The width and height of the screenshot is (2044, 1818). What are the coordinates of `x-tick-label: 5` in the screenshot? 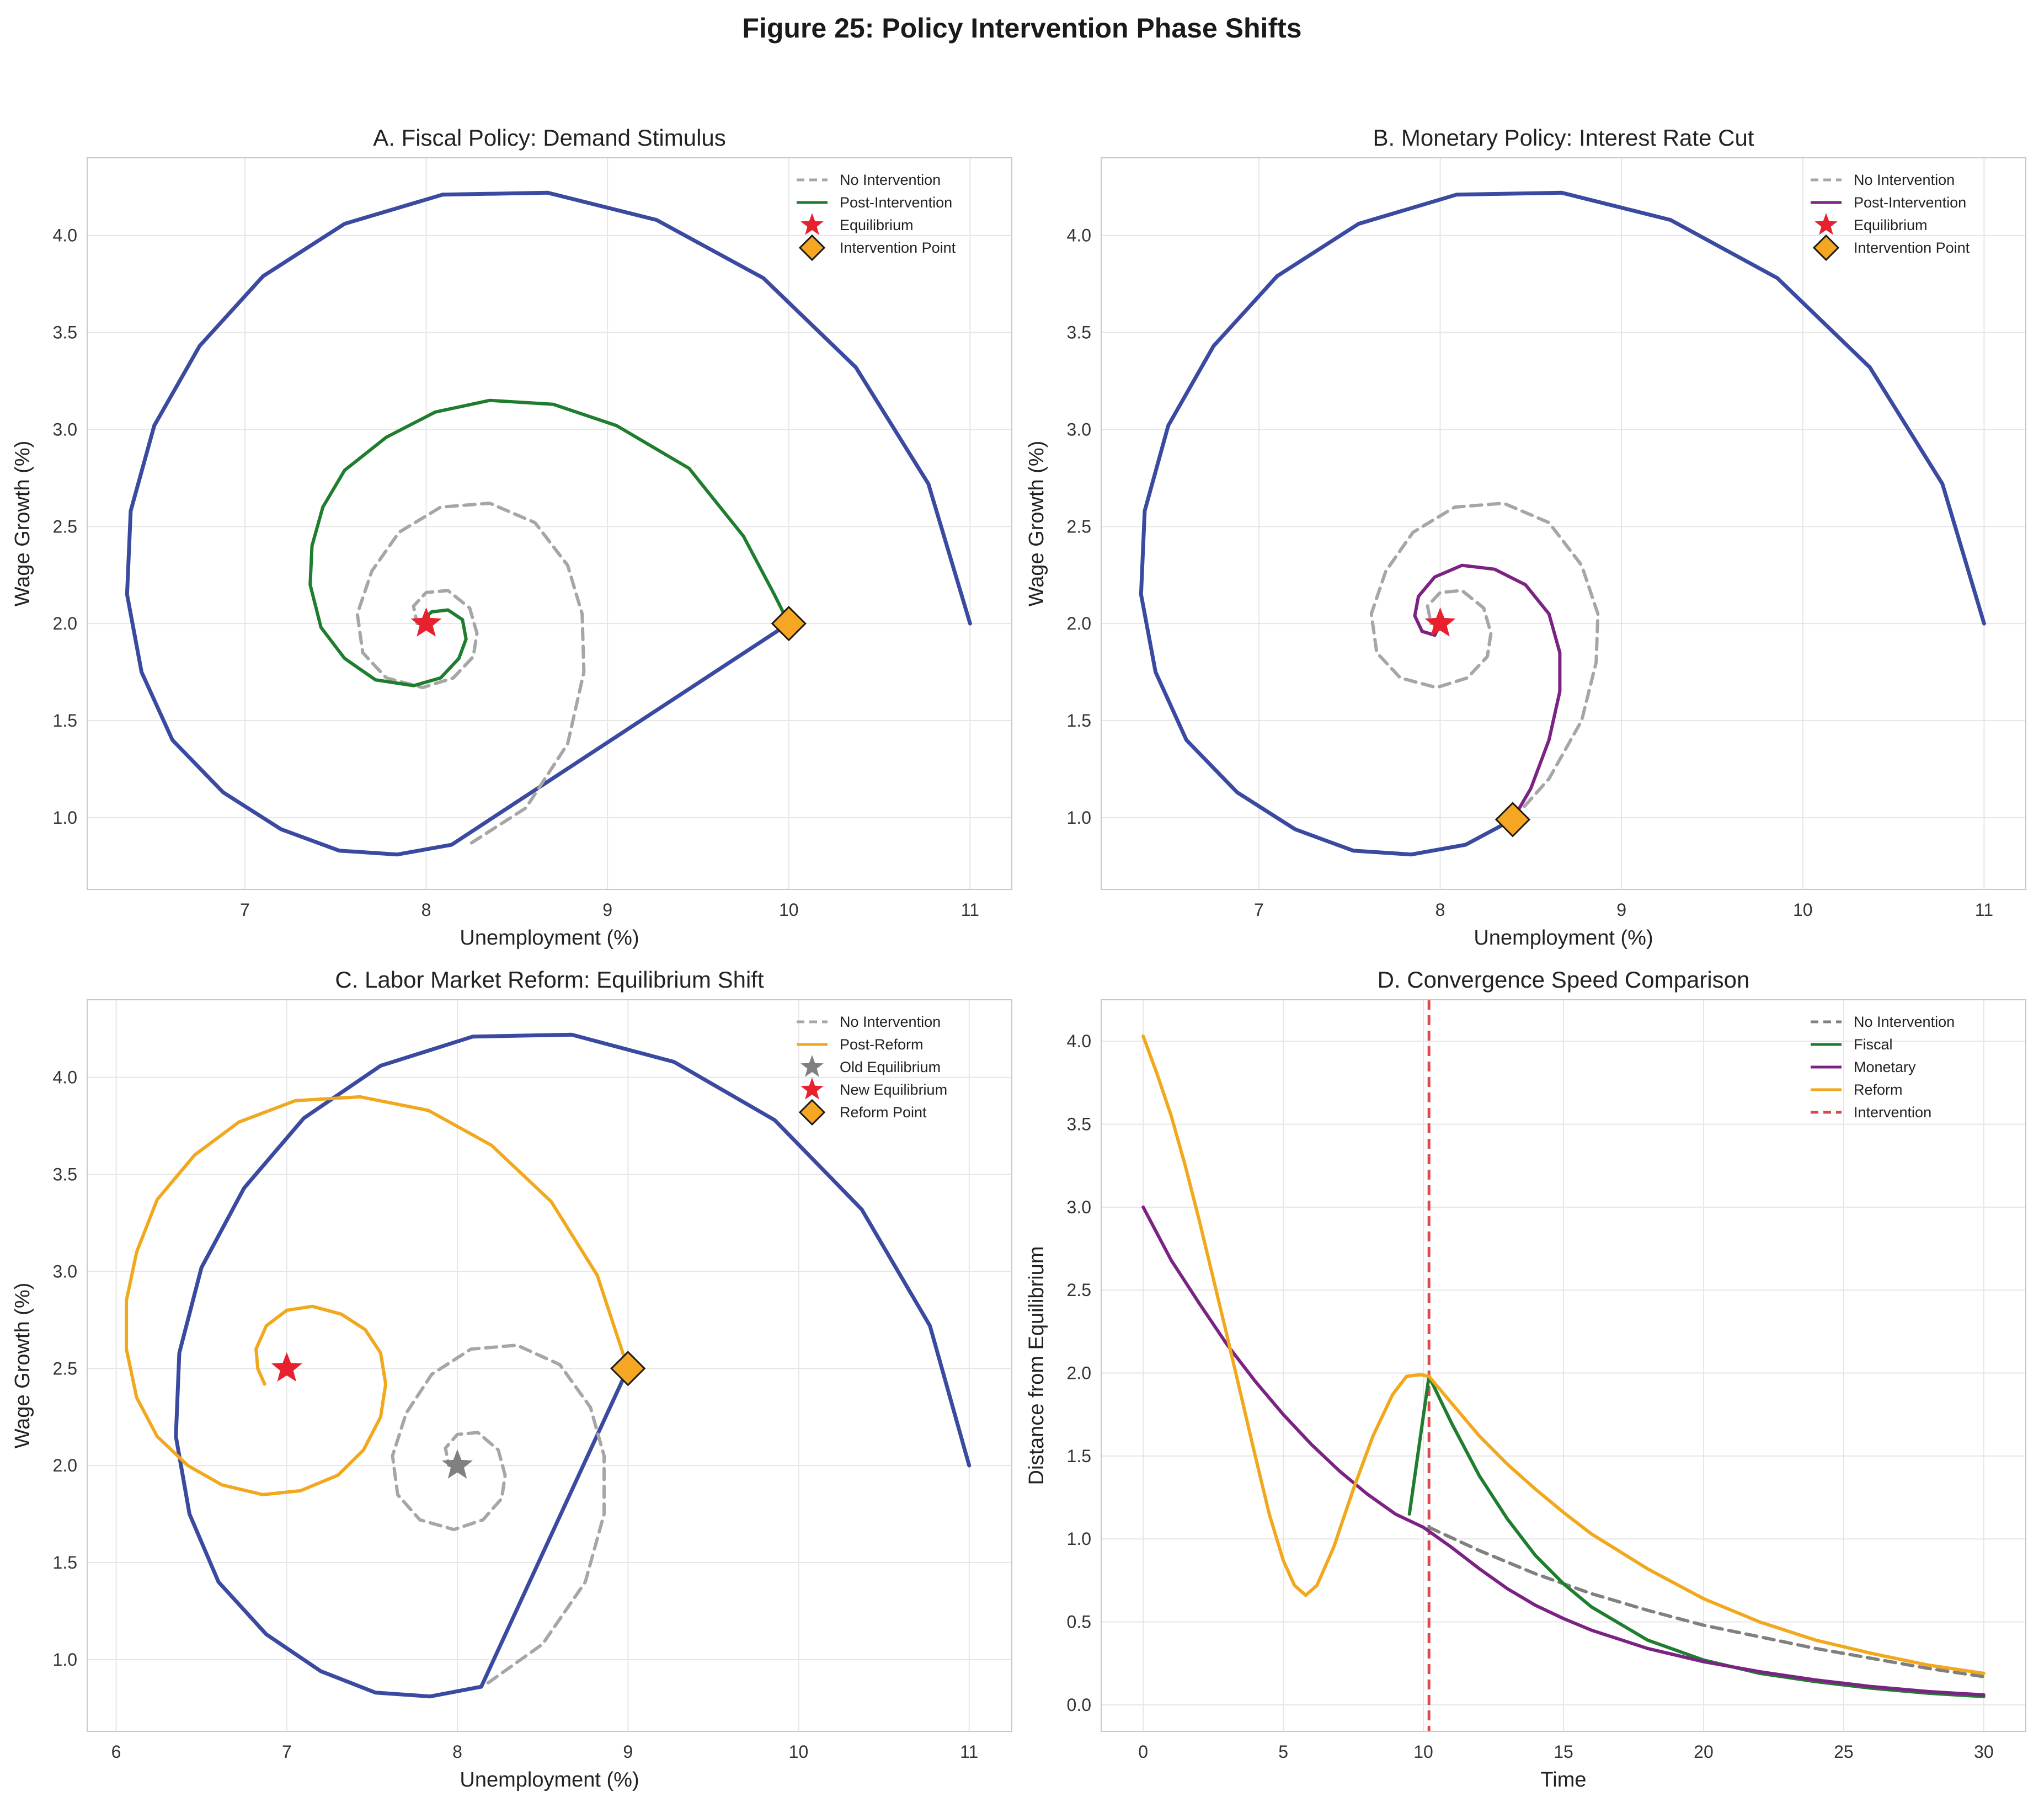 It's located at (1283, 1752).